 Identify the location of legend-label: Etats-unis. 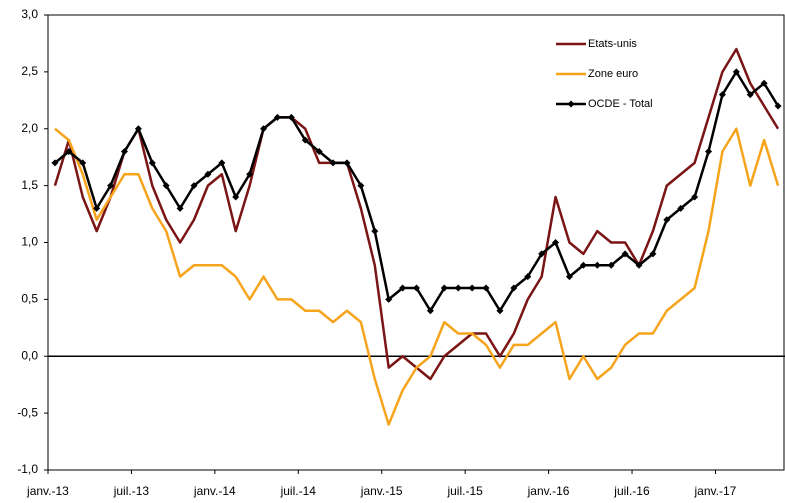
(612, 44).